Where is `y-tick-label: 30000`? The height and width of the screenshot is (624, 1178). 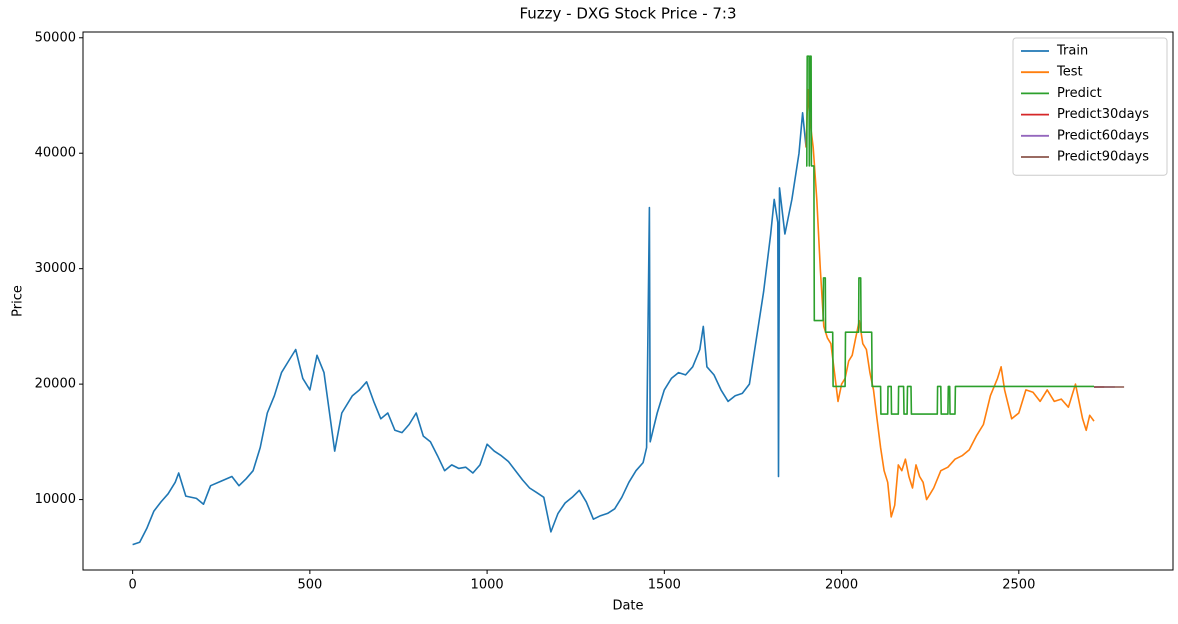
y-tick-label: 30000 is located at coordinates (55, 268).